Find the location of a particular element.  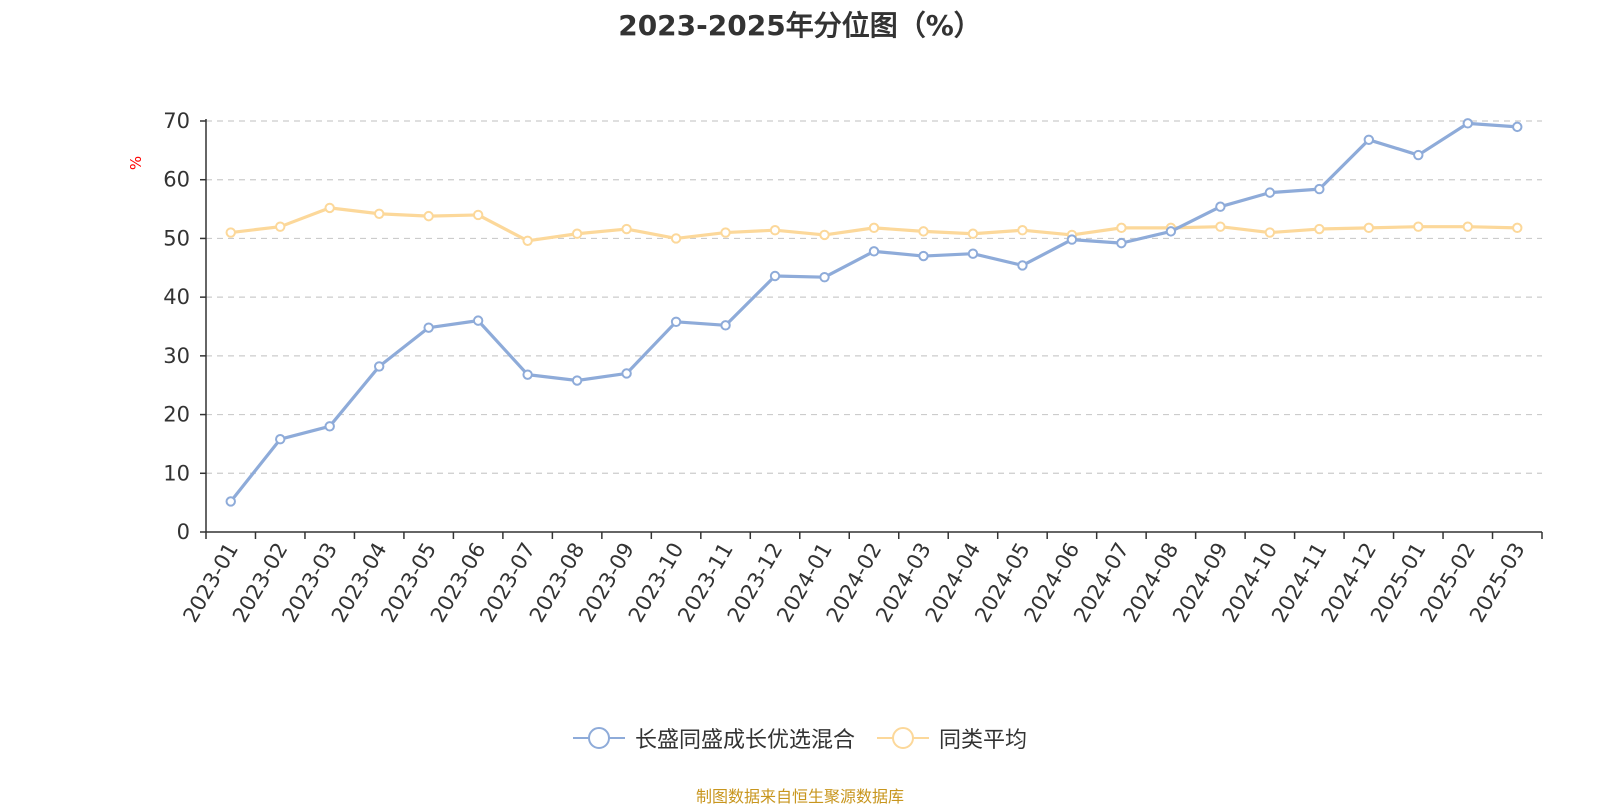

y-tick-label: 40 is located at coordinates (176, 297).